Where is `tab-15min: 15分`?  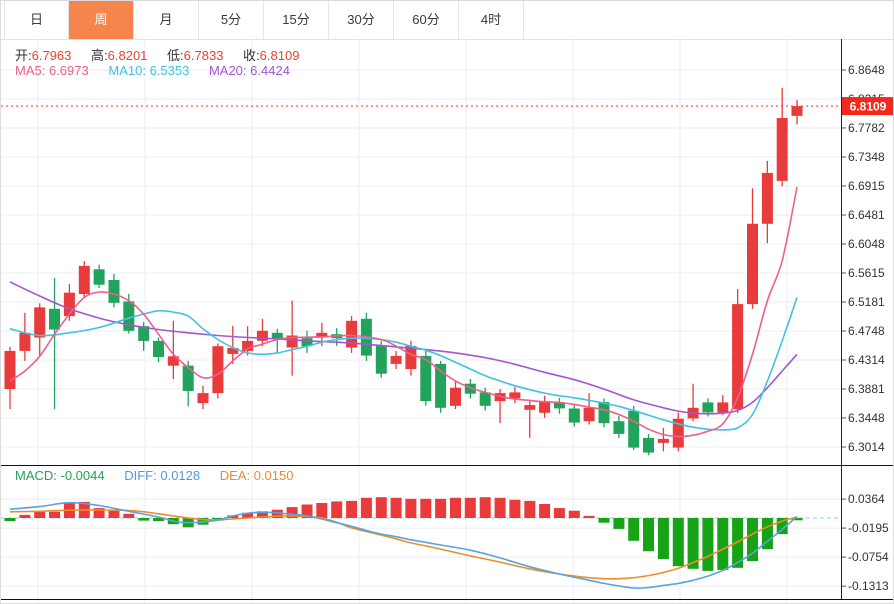
tab-15min: 15分 is located at coordinates (296, 20).